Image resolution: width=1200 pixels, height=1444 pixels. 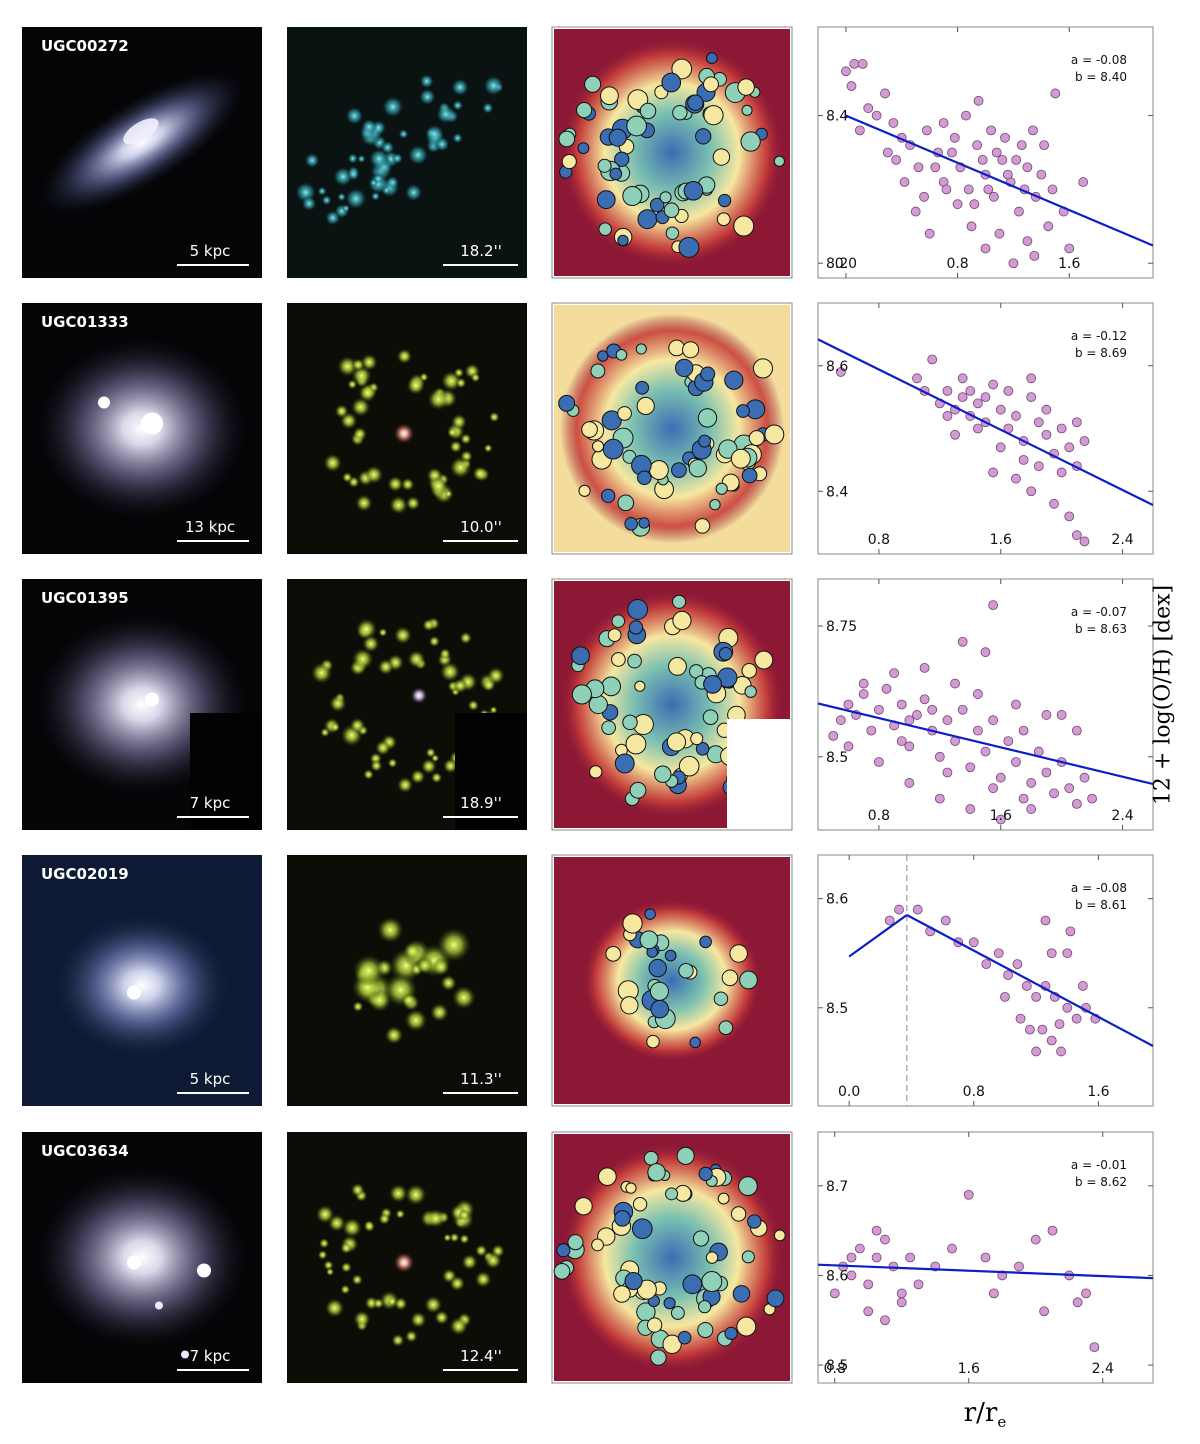 What do you see at coordinates (997, 164) in the screenshot?
I see `plot-area` at bounding box center [997, 164].